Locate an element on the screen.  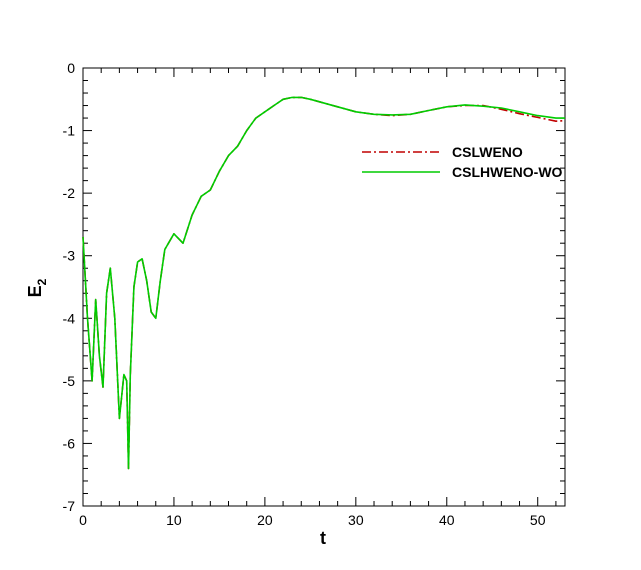
y-tick-label: -1 is located at coordinates (69, 131).